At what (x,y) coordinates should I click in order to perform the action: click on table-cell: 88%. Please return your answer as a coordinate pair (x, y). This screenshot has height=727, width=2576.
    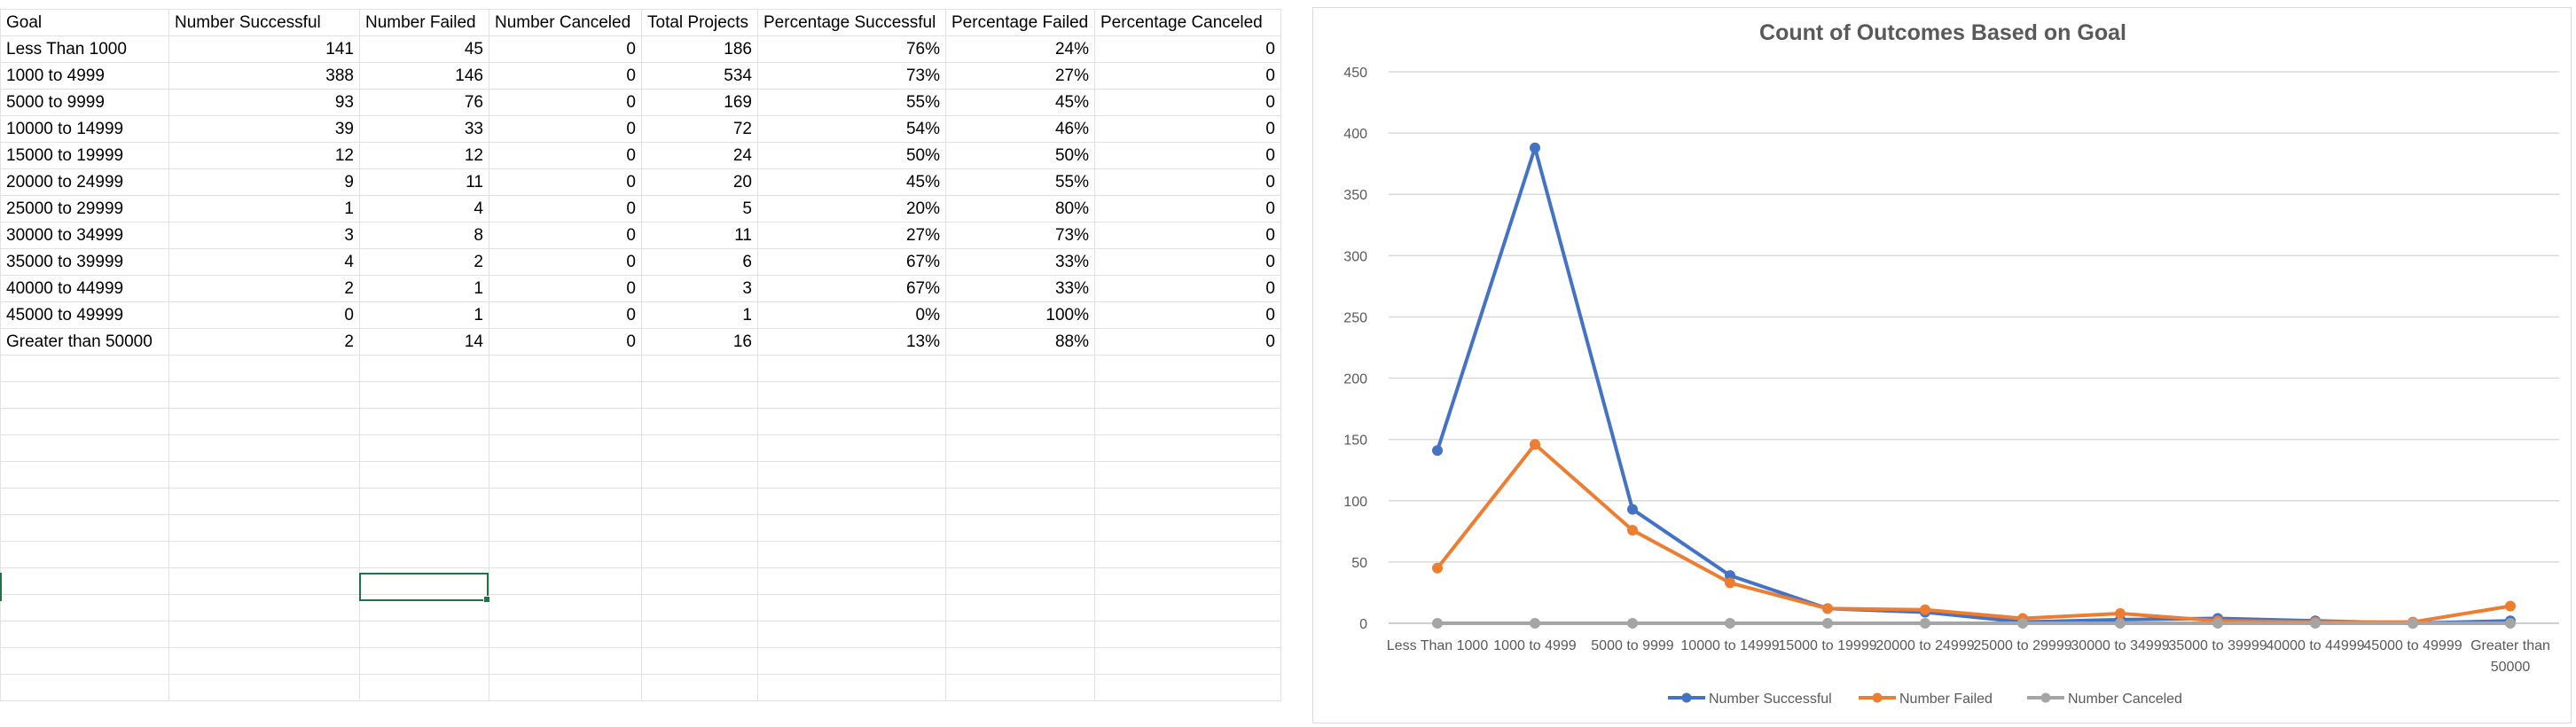
    Looking at the image, I should click on (1020, 342).